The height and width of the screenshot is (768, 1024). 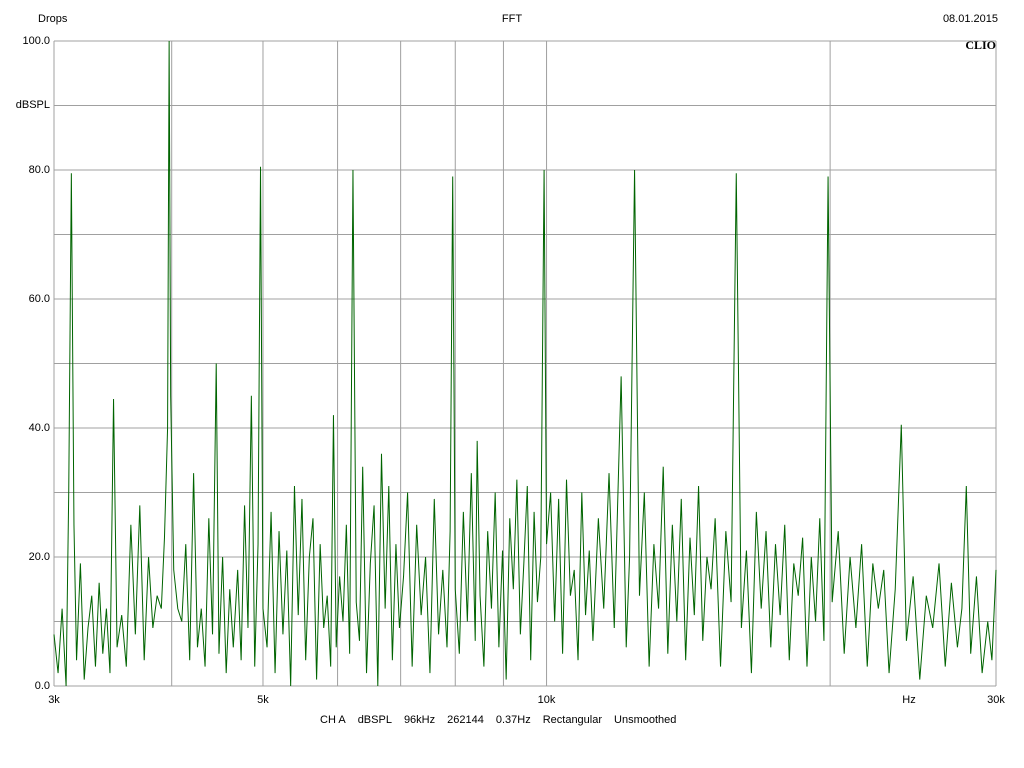 What do you see at coordinates (547, 700) in the screenshot?
I see `x-tick-label: 10k` at bounding box center [547, 700].